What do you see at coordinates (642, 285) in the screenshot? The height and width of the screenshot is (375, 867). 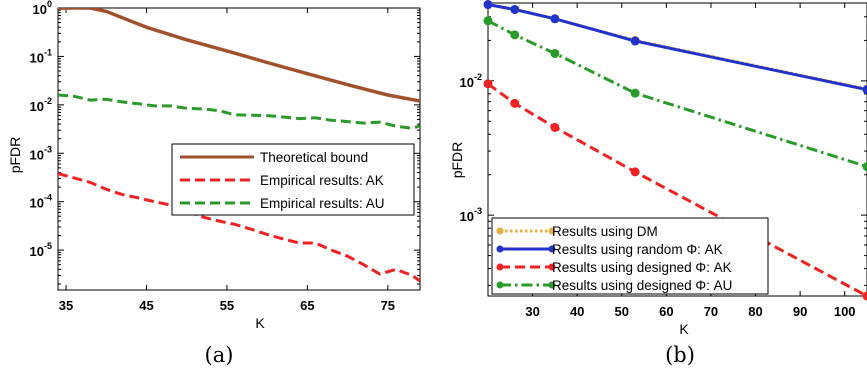 I see `legend-label: Results using designed Φ: AU` at bounding box center [642, 285].